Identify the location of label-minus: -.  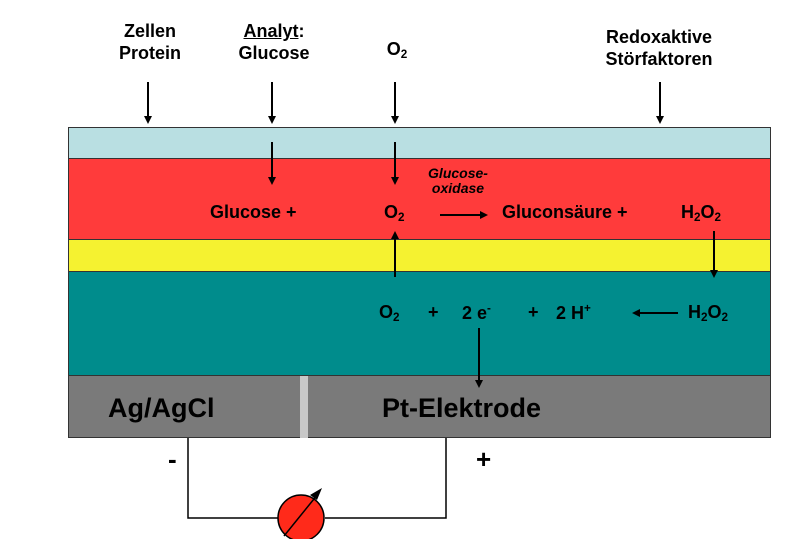
(172, 459).